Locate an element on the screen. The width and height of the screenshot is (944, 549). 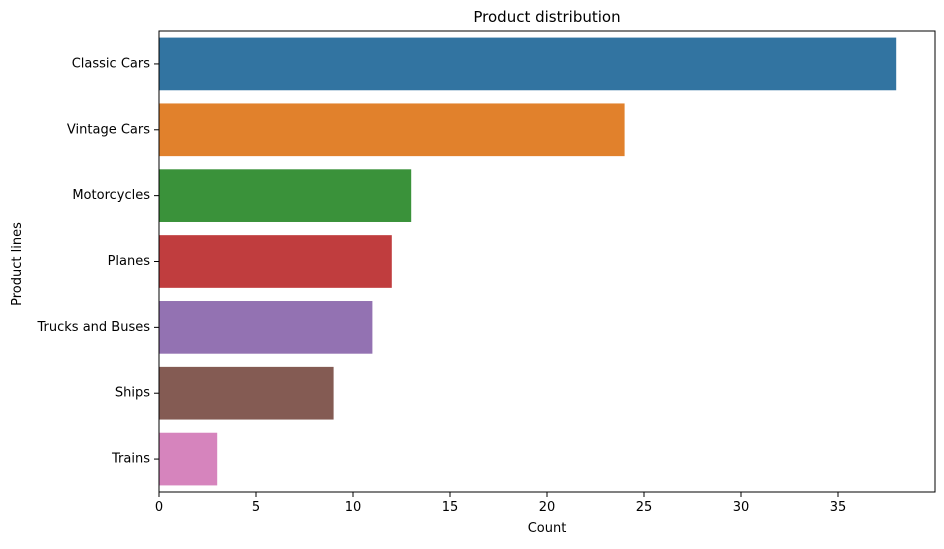
y-axis-label: Product lines is located at coordinates (17, 264).